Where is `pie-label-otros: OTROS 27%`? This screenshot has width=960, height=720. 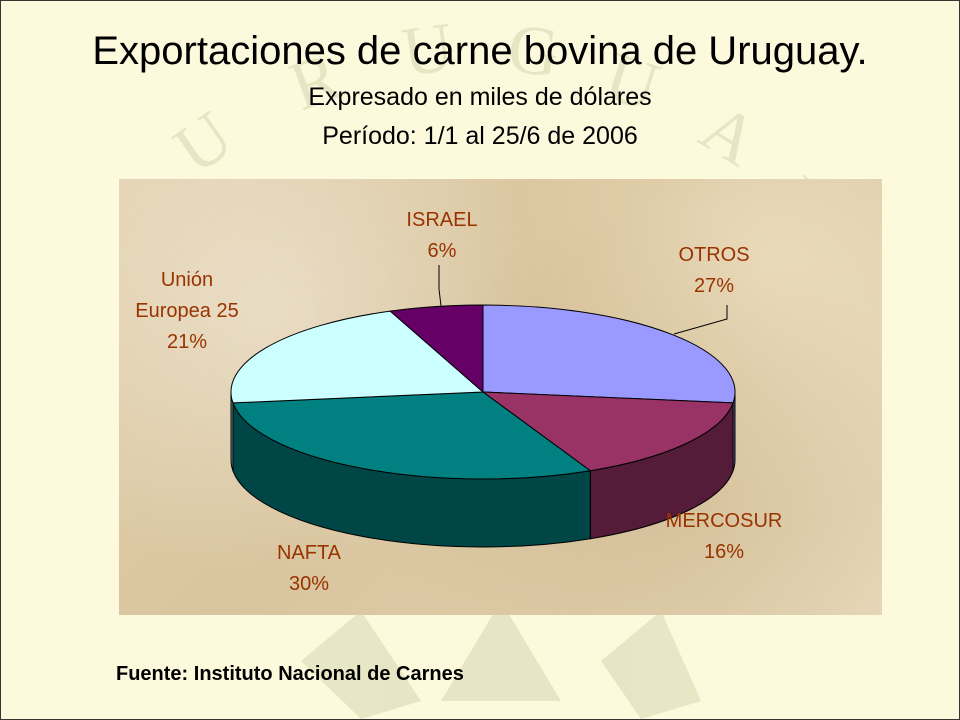
pie-label-otros: OTROS 27% is located at coordinates (713, 270).